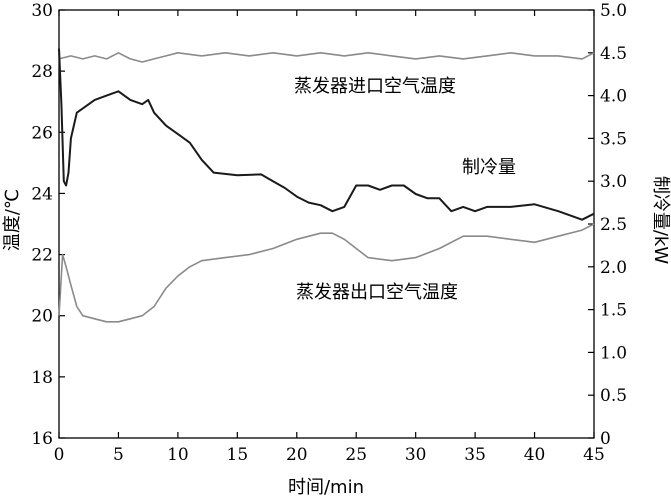 The image size is (671, 498). I want to click on y-left-tick-label: 30, so click(42, 11).